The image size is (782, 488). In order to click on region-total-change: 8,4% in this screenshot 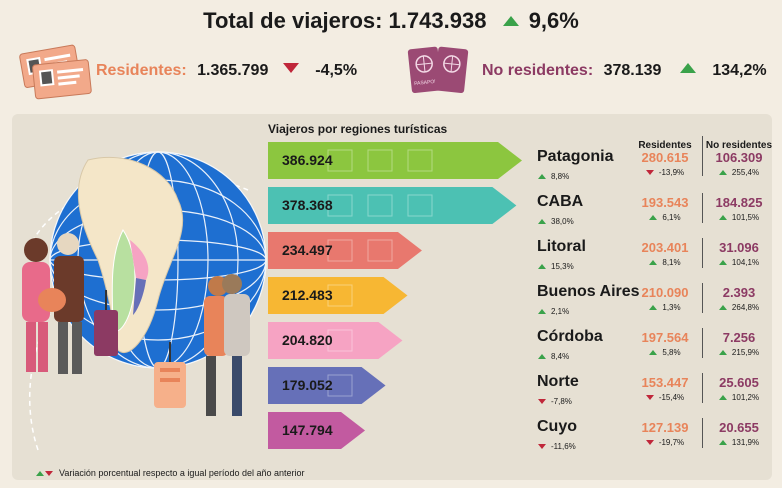, I will do `click(553, 356)`.